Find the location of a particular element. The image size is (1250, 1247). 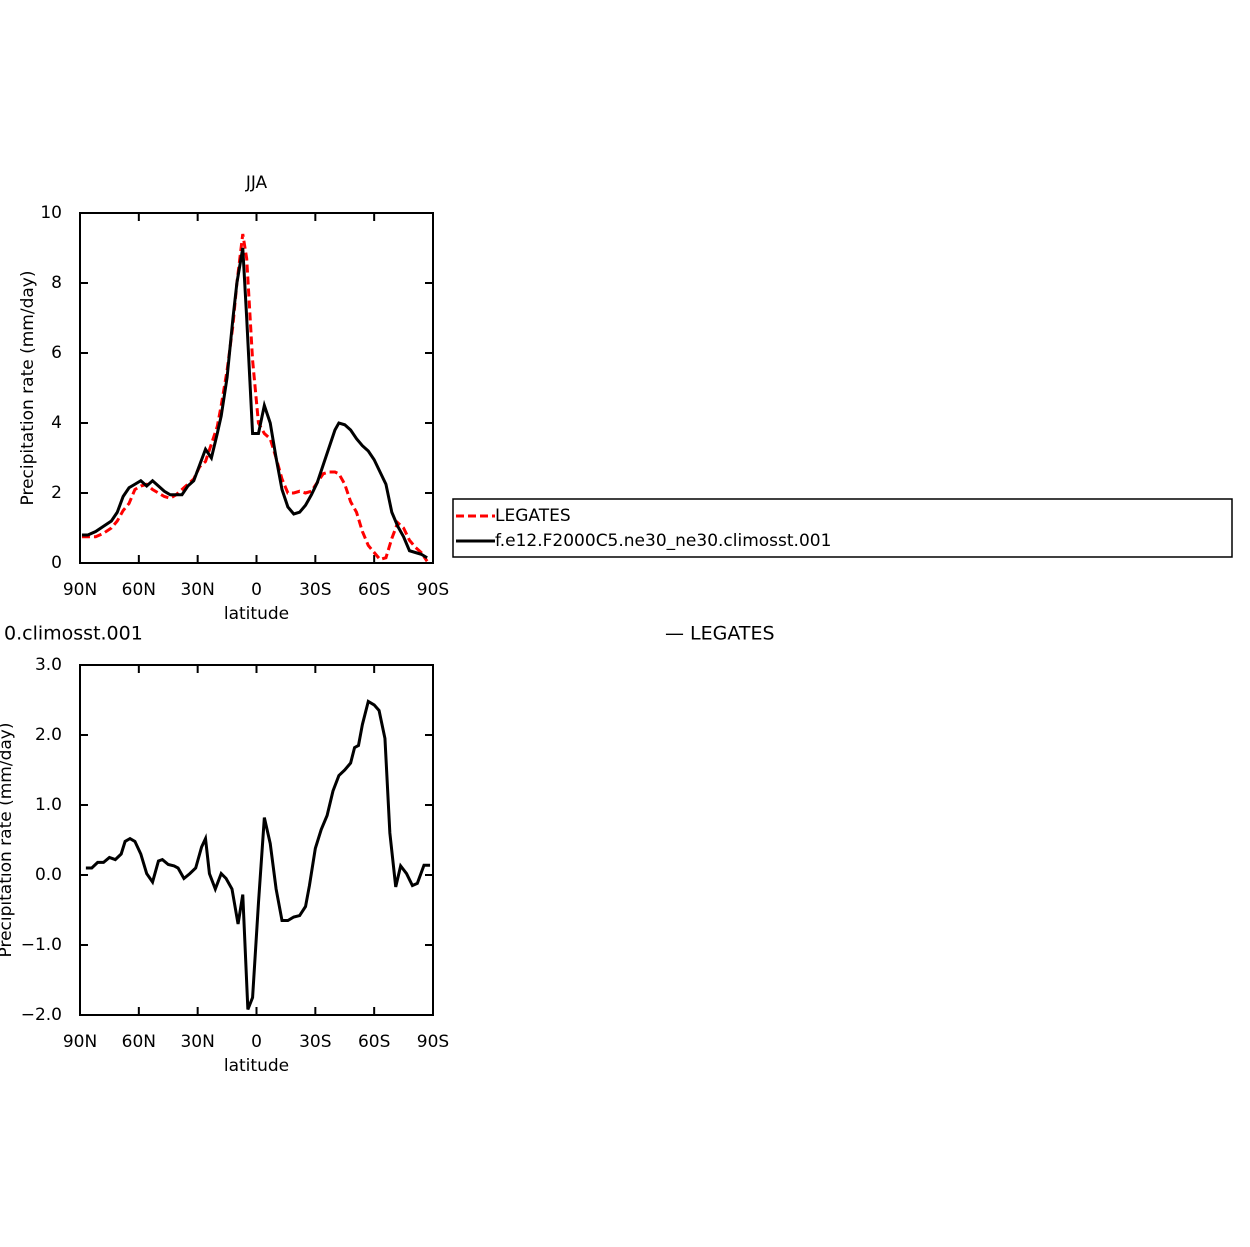

right-title: — LEGATES is located at coordinates (720, 634).